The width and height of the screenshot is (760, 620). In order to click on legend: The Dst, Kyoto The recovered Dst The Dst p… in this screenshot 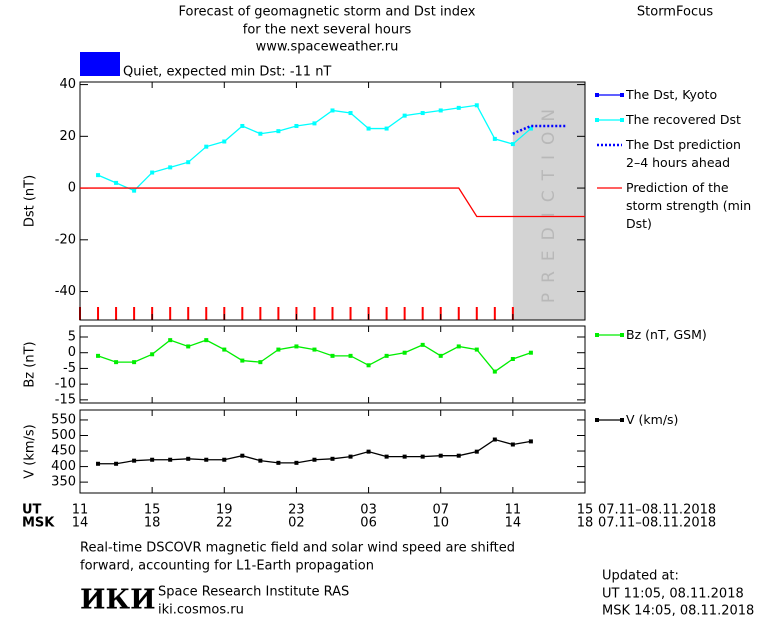, I will do `click(677, 163)`.